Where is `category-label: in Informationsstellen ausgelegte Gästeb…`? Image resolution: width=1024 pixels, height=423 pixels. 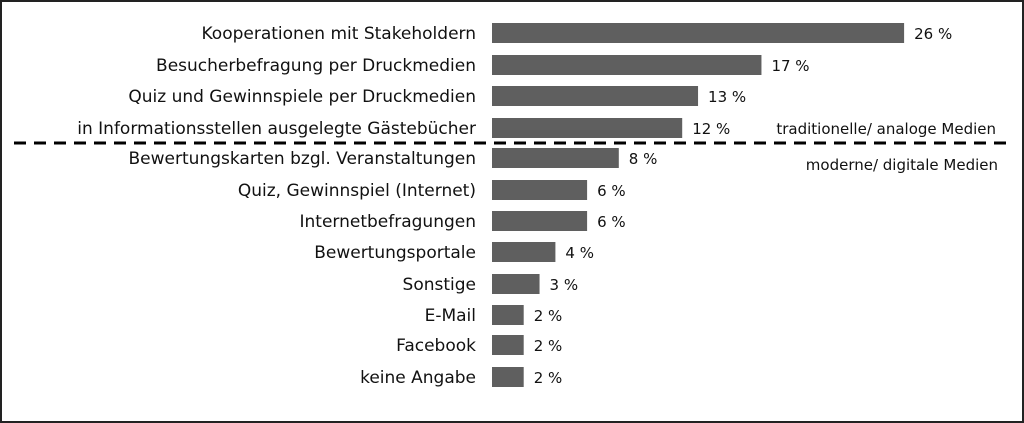 category-label: in Informationsstellen ausgelegte Gästeb… is located at coordinates (276, 129).